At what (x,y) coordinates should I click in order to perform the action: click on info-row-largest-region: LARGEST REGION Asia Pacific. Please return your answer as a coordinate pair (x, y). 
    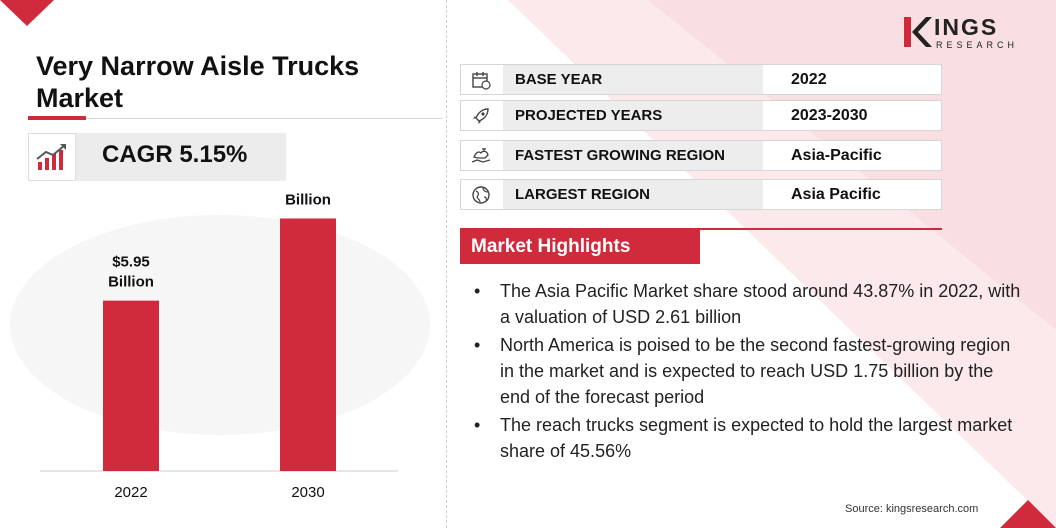
    Looking at the image, I should click on (701, 194).